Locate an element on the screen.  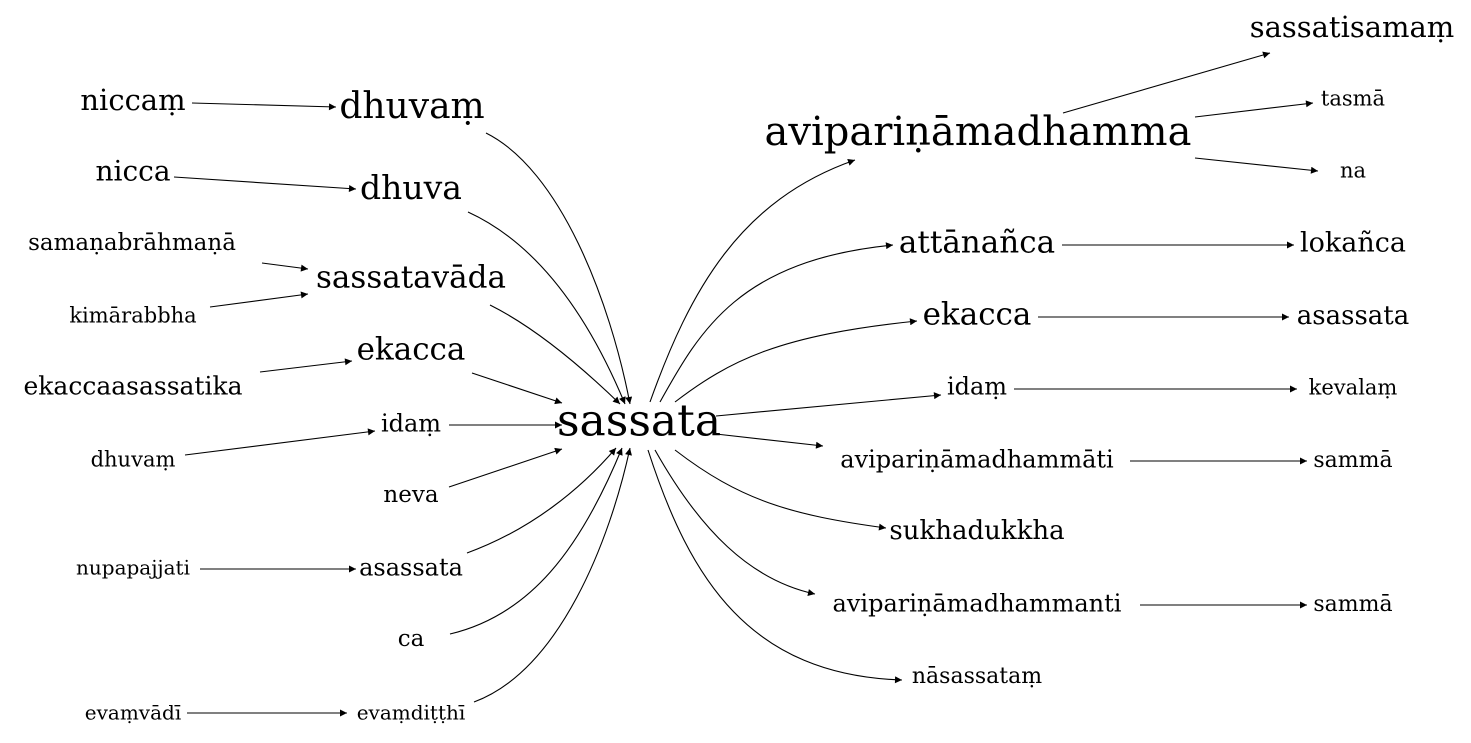
edge-dhuvam-sassata is located at coordinates (559, 268).